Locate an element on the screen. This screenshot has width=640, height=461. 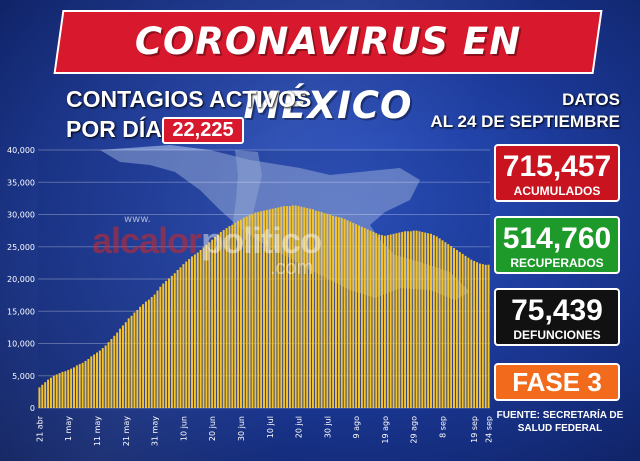
stat-recuperados: 514,760 RECUPERADOS is located at coordinates (557, 245).